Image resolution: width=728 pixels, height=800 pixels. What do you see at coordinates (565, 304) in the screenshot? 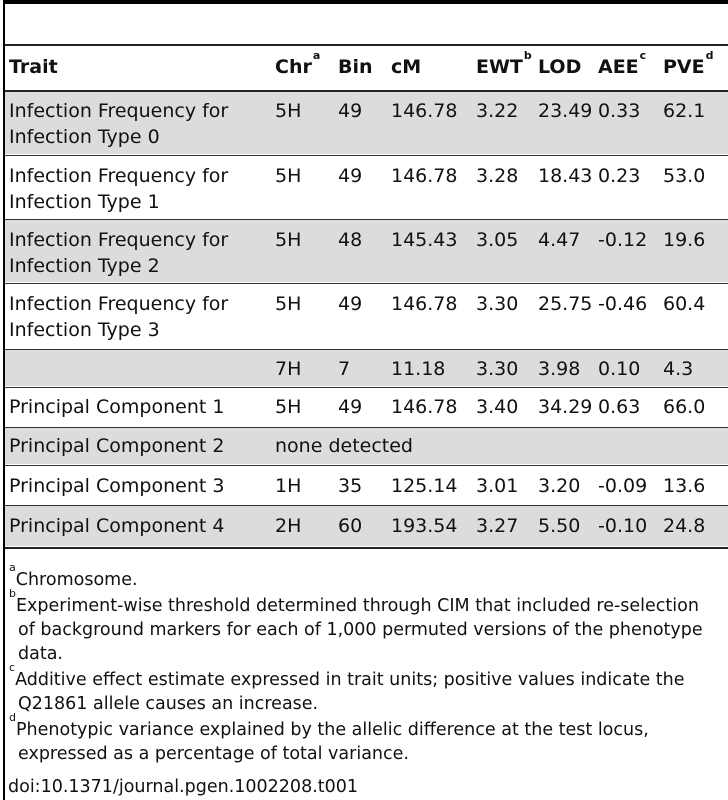
I see `cell-lod: 25.75` at bounding box center [565, 304].